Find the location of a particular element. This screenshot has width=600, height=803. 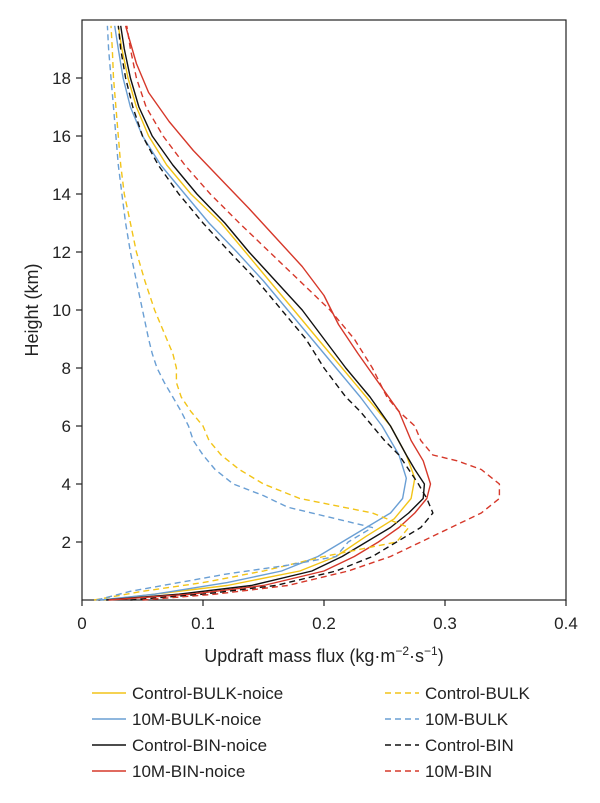

legend-label: 10M-BULK-noice is located at coordinates (196, 719).